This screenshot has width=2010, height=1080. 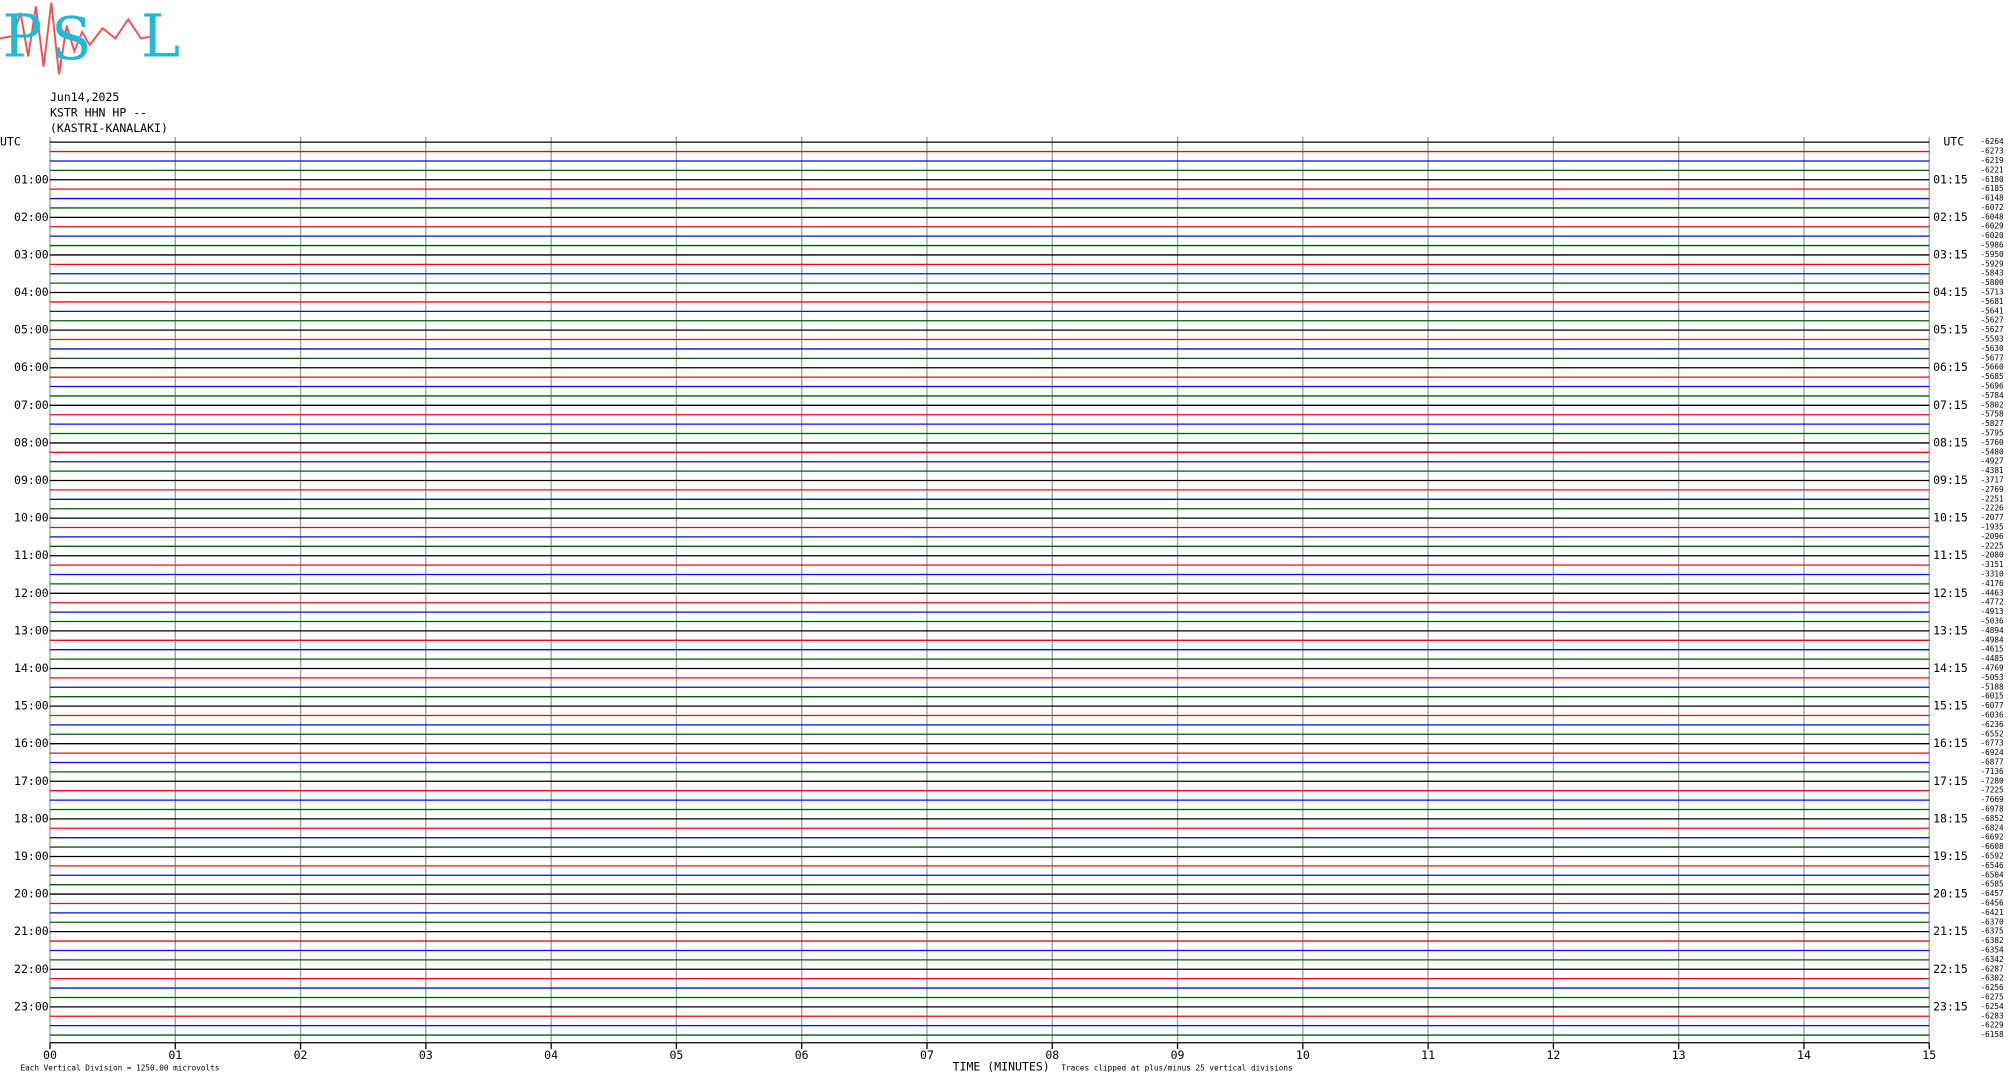 I want to click on right-time-label: 05:15, so click(x=1950, y=330).